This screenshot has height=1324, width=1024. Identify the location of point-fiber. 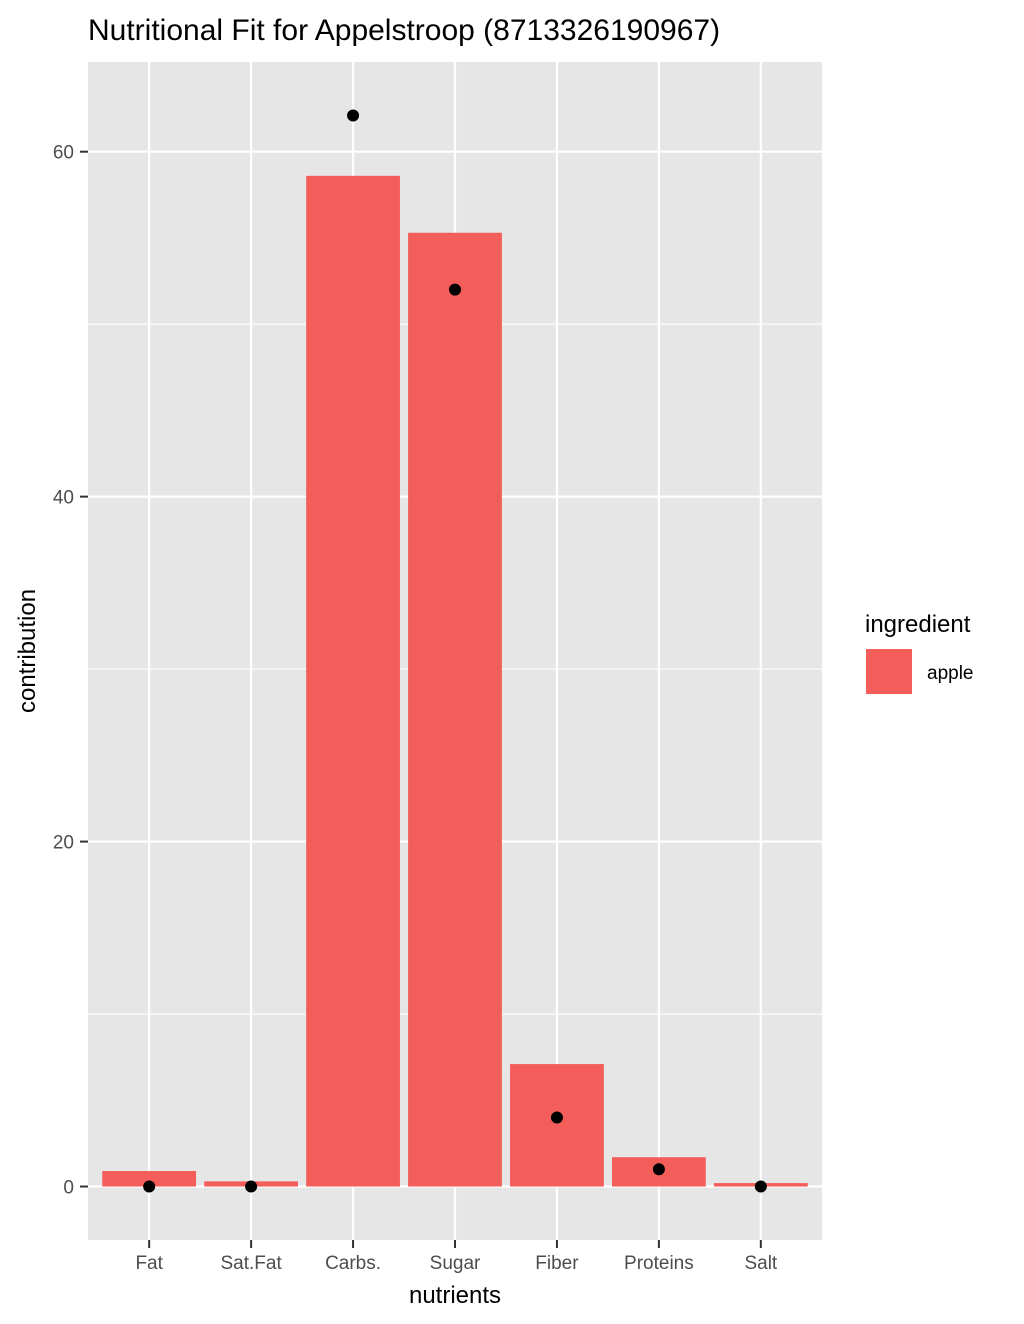
(556, 1117).